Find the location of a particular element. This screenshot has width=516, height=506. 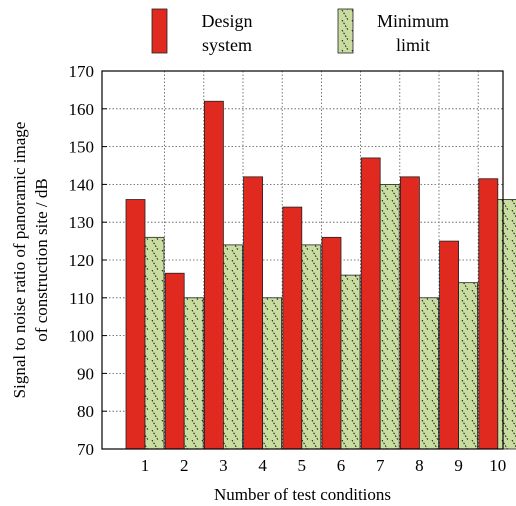

x-tick-label: 1 is located at coordinates (145, 465).